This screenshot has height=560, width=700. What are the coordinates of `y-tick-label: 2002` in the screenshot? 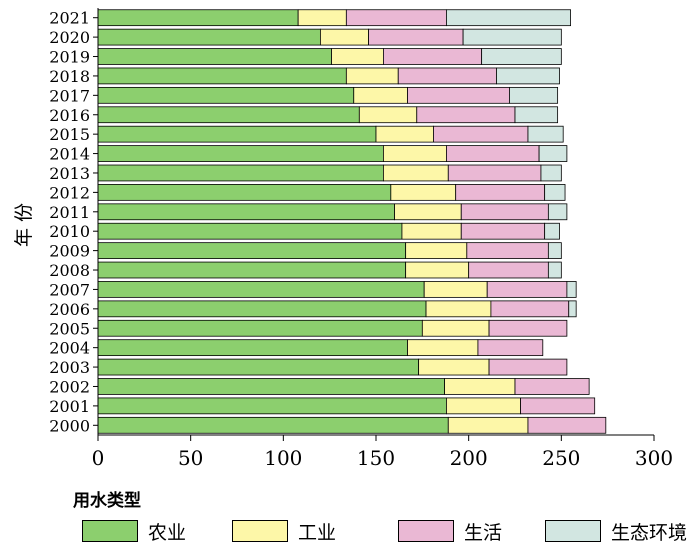 It's located at (69, 386).